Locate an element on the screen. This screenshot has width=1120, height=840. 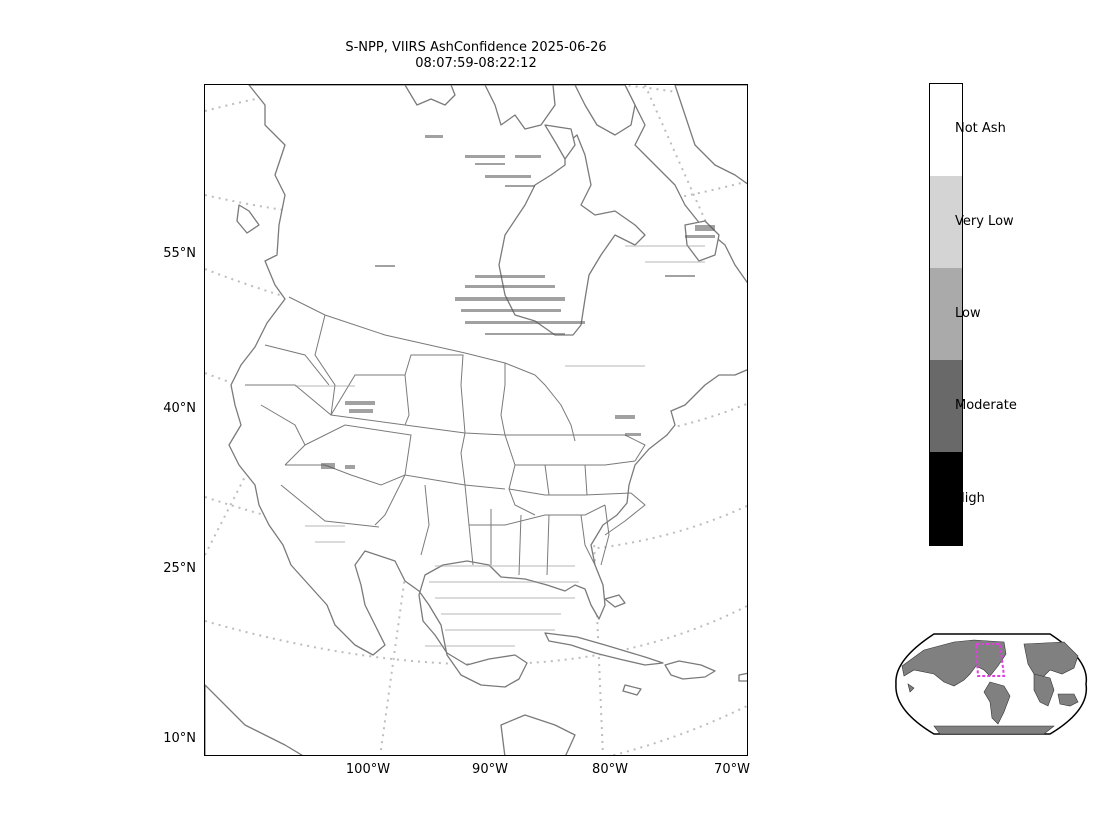
colorbar-label-not-ash: Not Ash is located at coordinates (980, 128).